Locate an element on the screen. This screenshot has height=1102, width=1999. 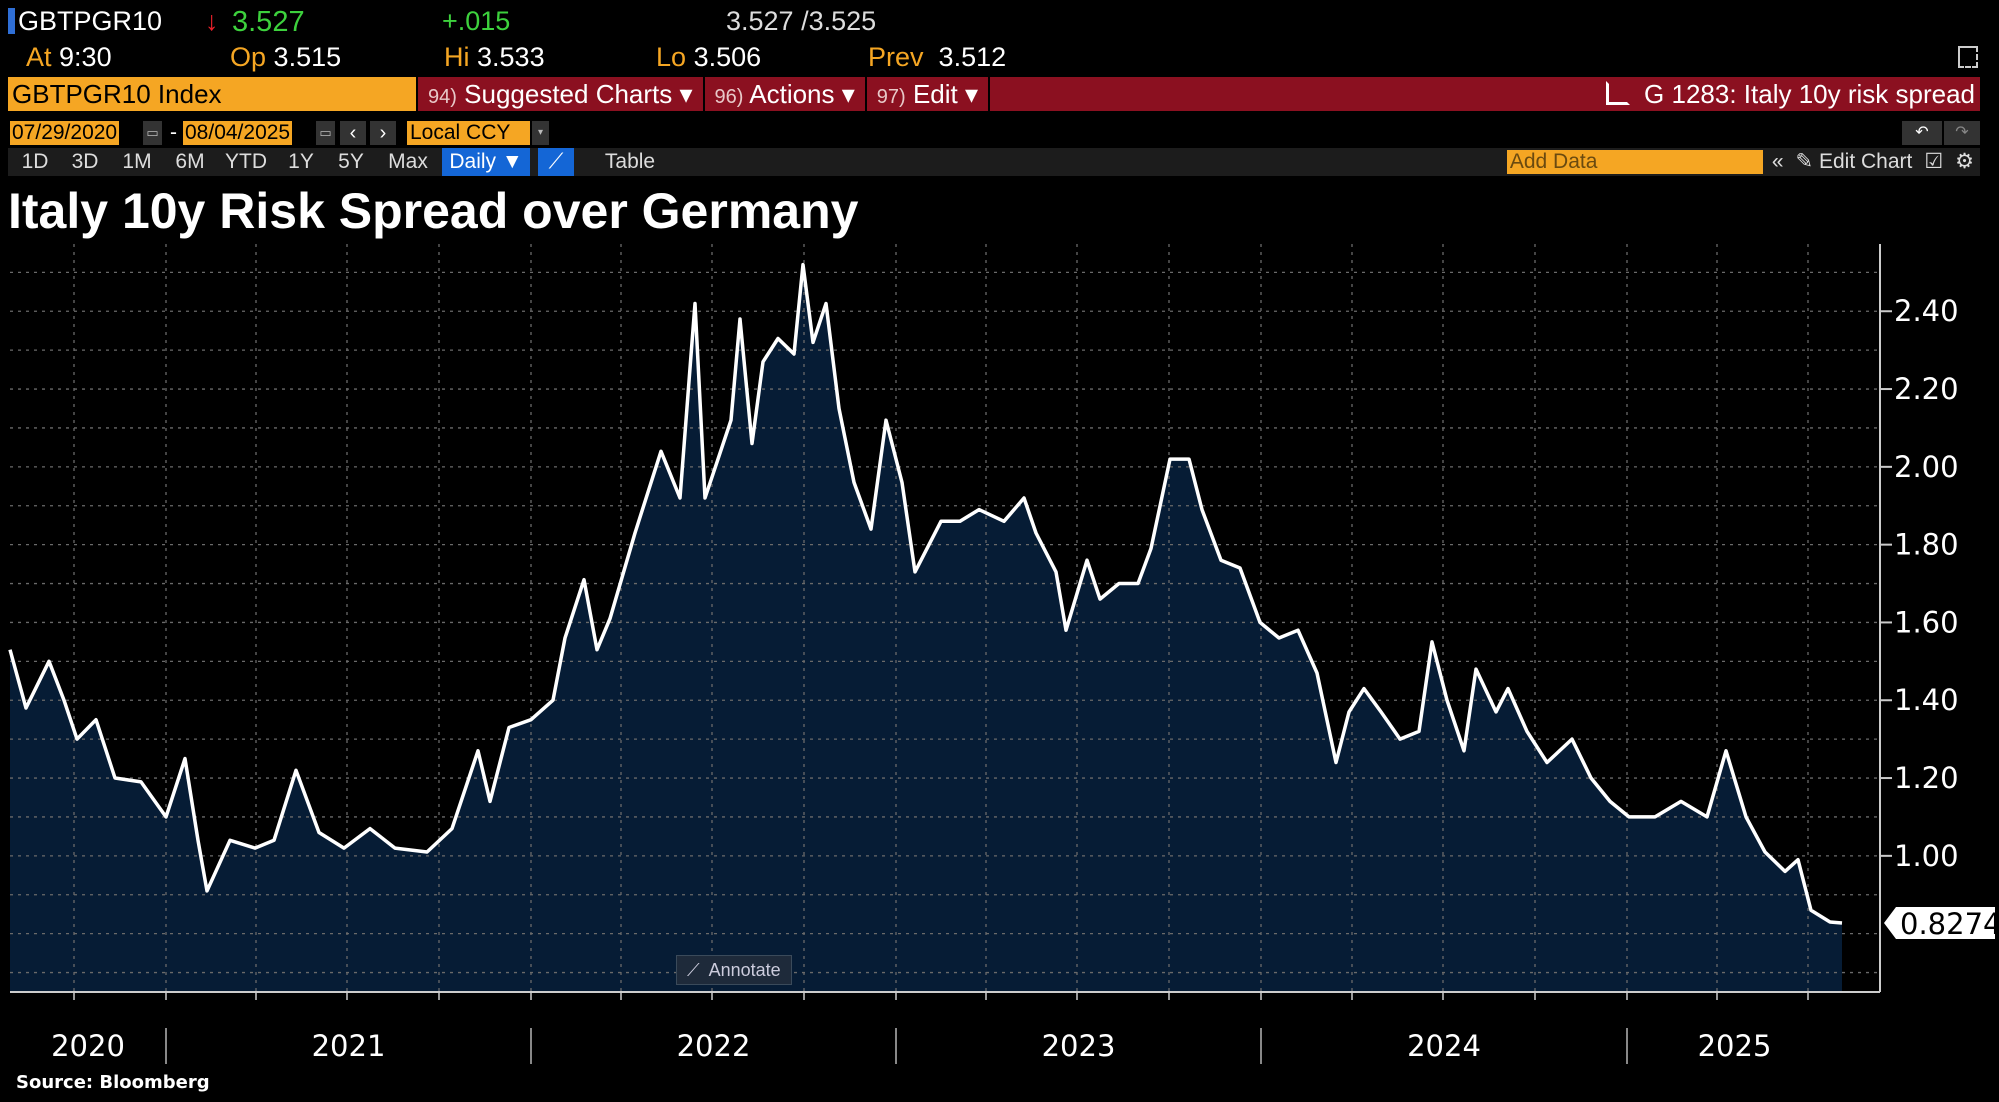
x-tick-label: 2024 is located at coordinates (1444, 1046).